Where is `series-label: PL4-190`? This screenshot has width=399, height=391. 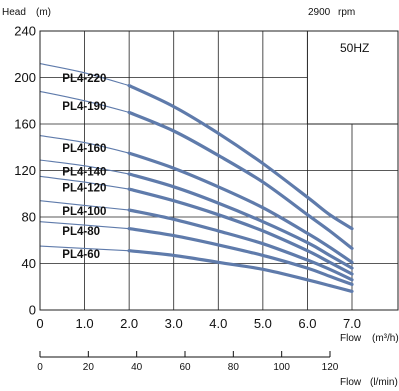 series-label: PL4-190 is located at coordinates (84, 107).